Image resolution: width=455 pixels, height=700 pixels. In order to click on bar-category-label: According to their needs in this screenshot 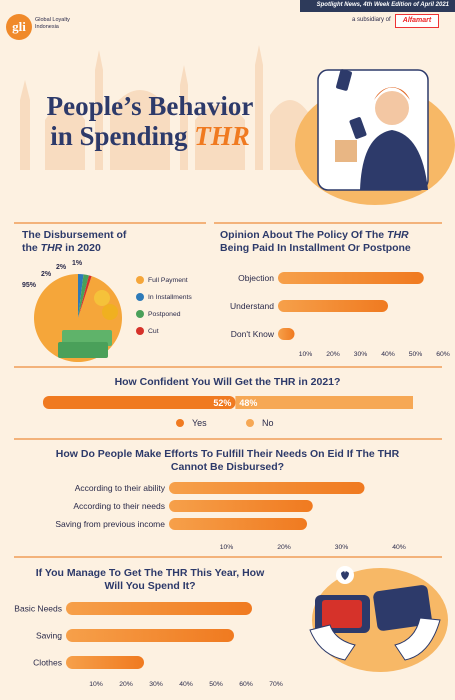, I will do `click(119, 506)`.